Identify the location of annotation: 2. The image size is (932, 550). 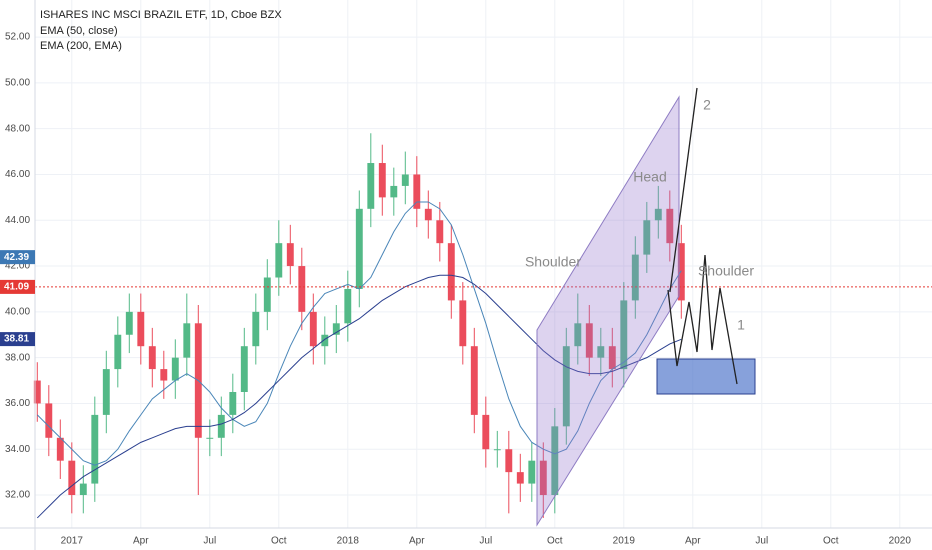
(707, 105).